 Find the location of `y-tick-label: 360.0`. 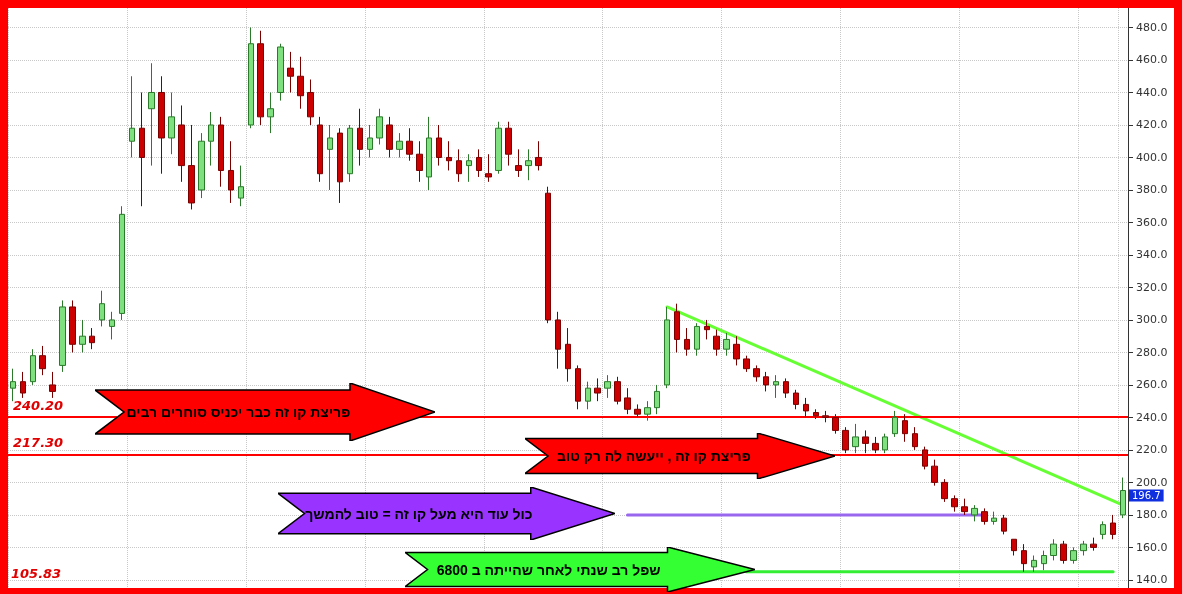

y-tick-label: 360.0 is located at coordinates (1152, 222).